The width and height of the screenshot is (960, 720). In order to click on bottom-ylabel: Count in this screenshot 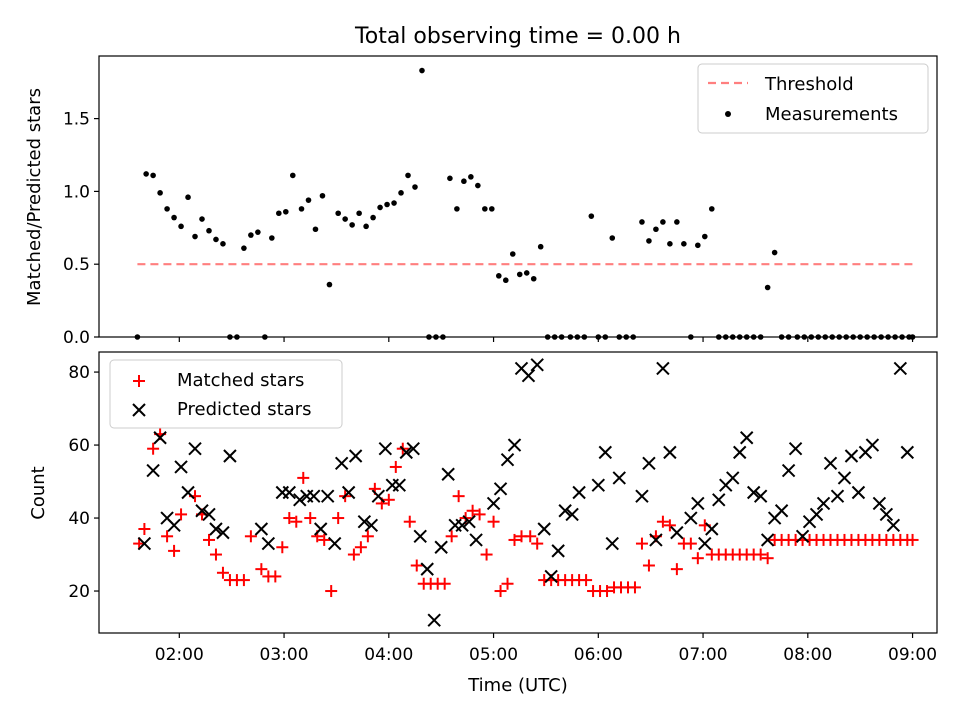, I will do `click(38, 492)`.